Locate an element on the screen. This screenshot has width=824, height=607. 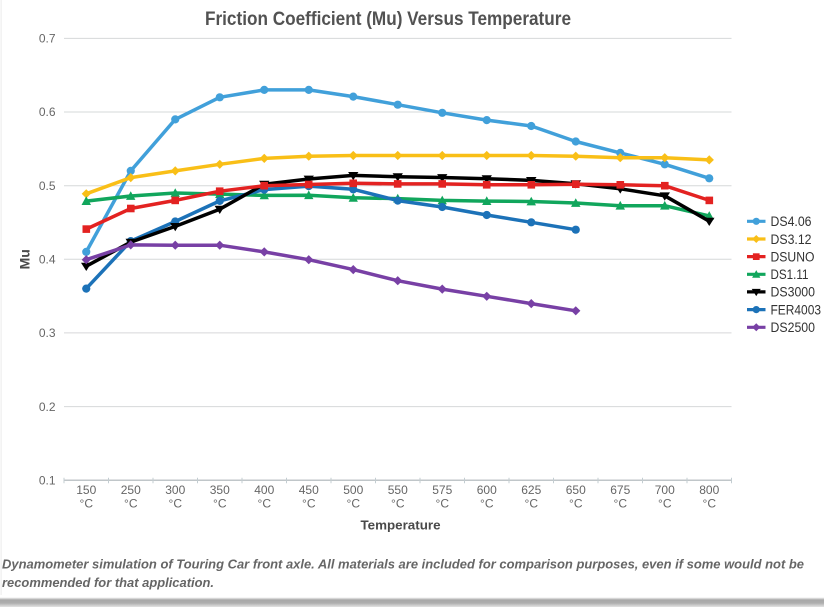
svg-text: 350 is located at coordinates (220, 490).